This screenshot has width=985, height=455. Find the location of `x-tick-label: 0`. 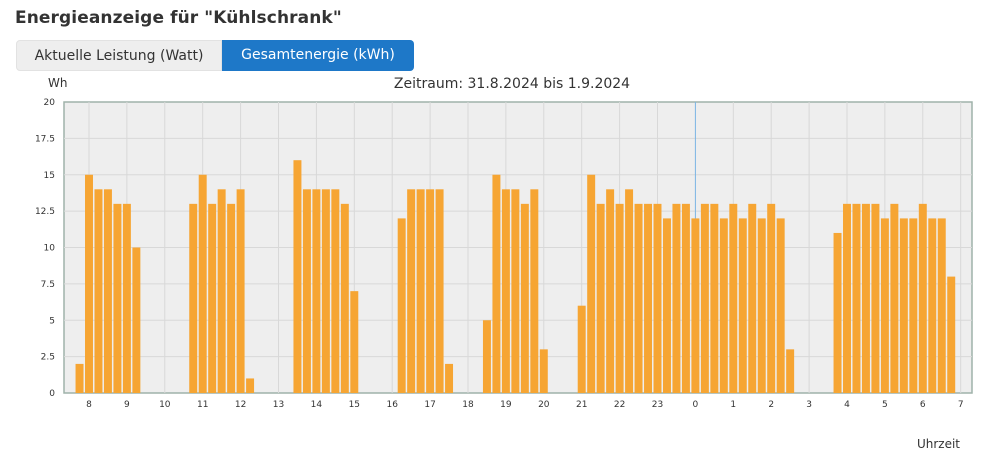

x-tick-label: 0 is located at coordinates (696, 405).